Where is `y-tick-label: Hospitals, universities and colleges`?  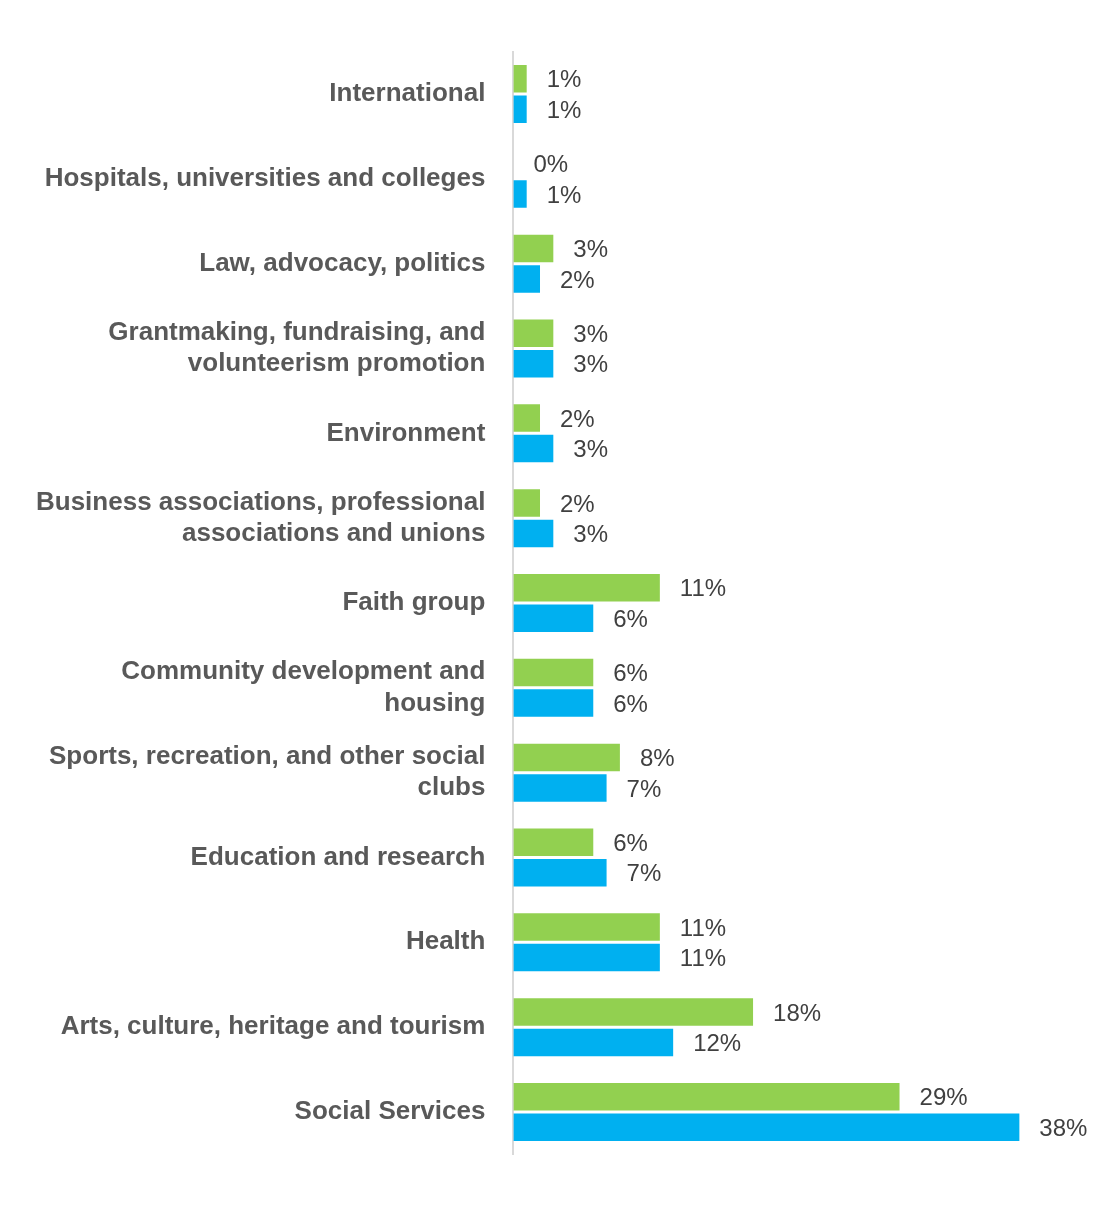
y-tick-label: Hospitals, universities and colleges is located at coordinates (265, 177).